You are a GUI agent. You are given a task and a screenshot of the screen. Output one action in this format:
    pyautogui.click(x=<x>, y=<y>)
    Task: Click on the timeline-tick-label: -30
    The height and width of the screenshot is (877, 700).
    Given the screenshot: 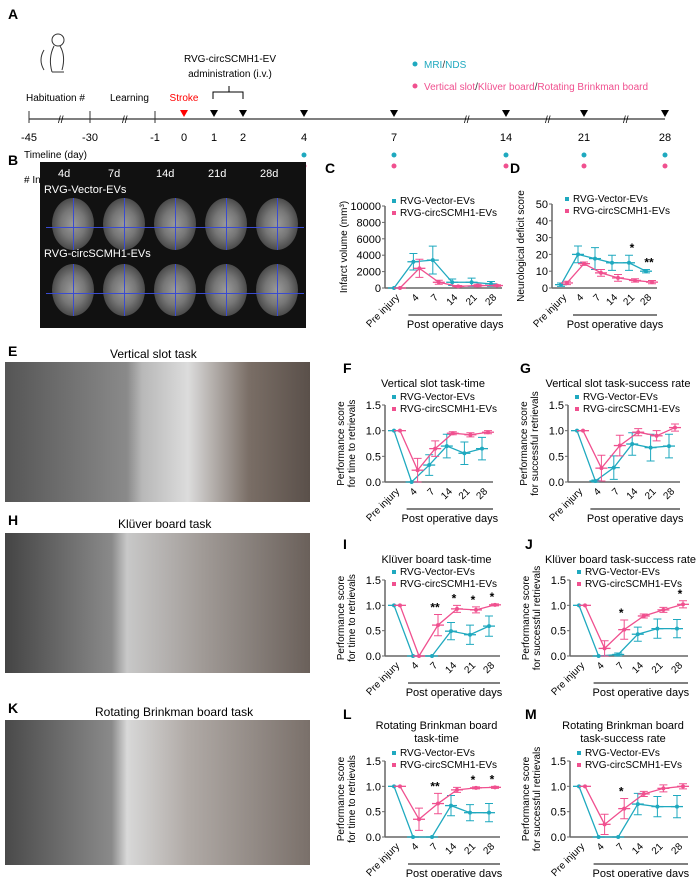 What is the action you would take?
    pyautogui.click(x=90, y=138)
    